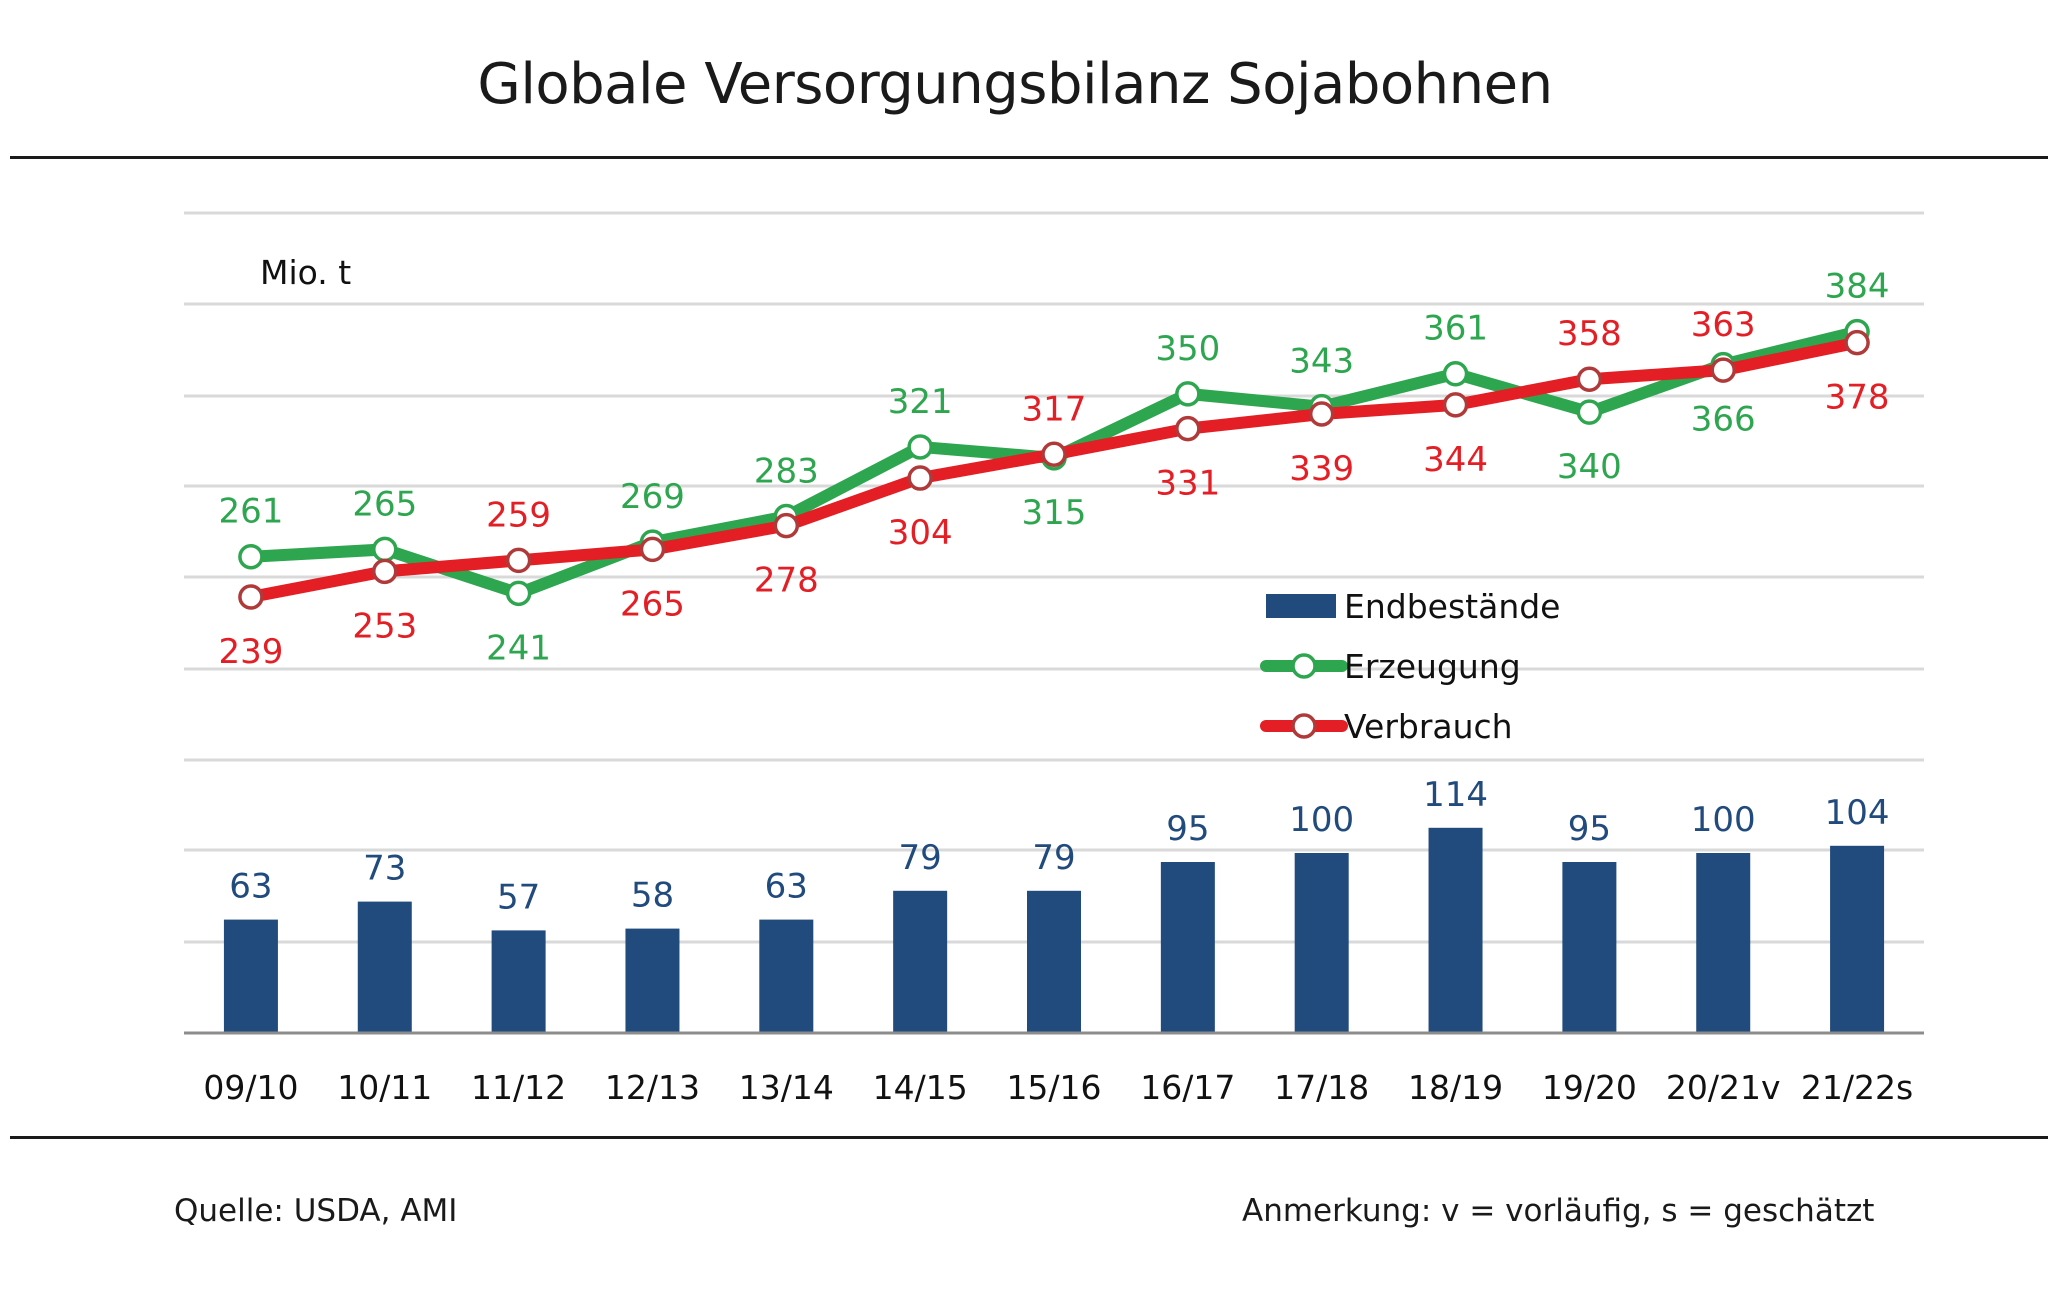 Image resolution: width=2048 pixels, height=1295 pixels. What do you see at coordinates (384, 869) in the screenshot?
I see `bar-data-label: 73` at bounding box center [384, 869].